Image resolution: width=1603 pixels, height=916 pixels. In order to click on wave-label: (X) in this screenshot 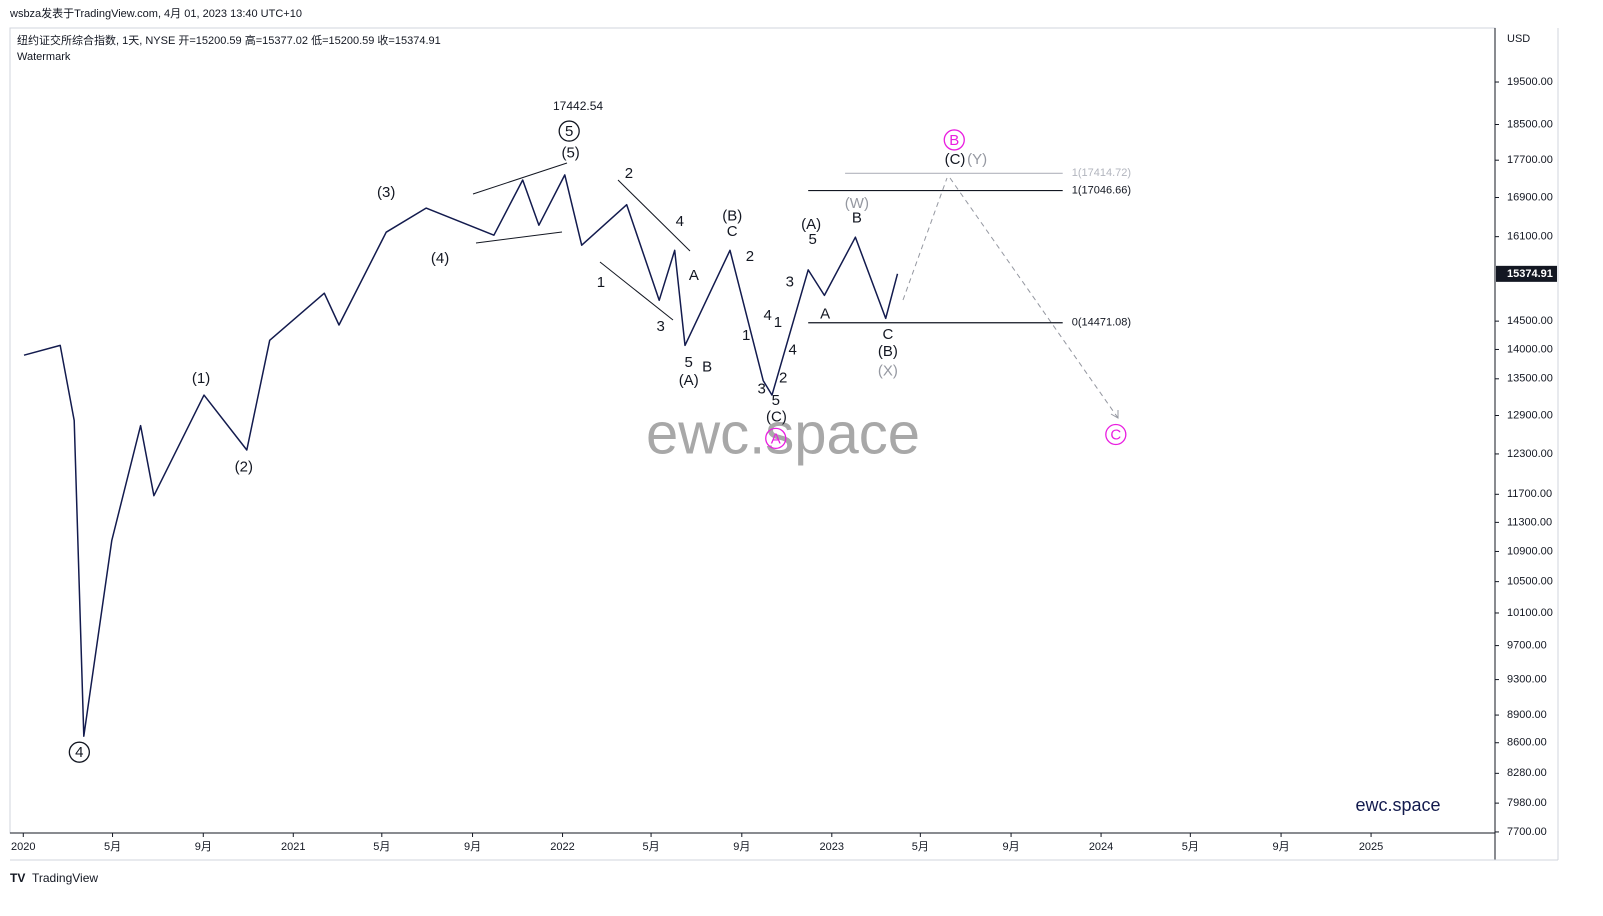, I will do `click(888, 370)`.